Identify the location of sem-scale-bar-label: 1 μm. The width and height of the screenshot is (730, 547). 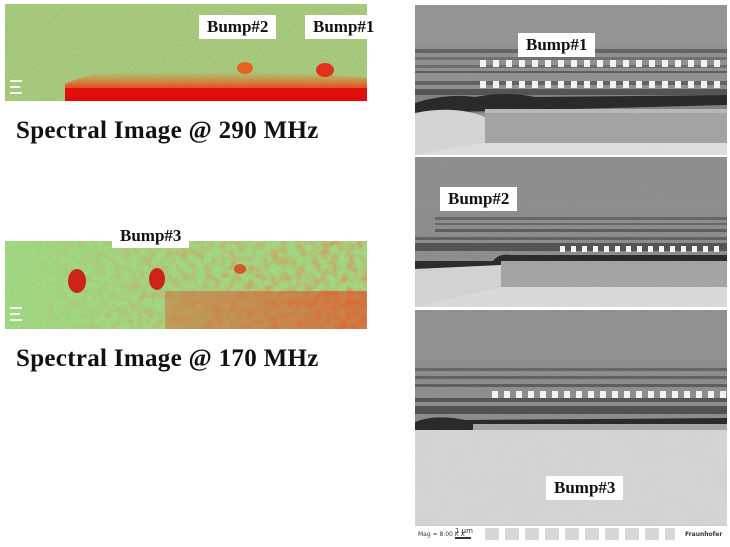
(464, 531).